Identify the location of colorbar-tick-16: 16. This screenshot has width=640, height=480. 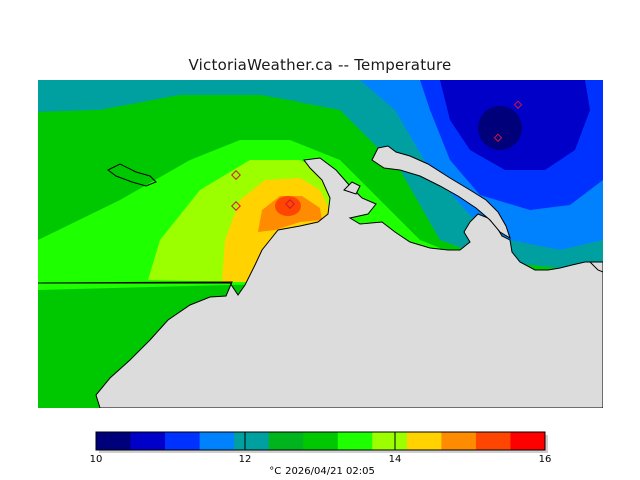
(545, 459).